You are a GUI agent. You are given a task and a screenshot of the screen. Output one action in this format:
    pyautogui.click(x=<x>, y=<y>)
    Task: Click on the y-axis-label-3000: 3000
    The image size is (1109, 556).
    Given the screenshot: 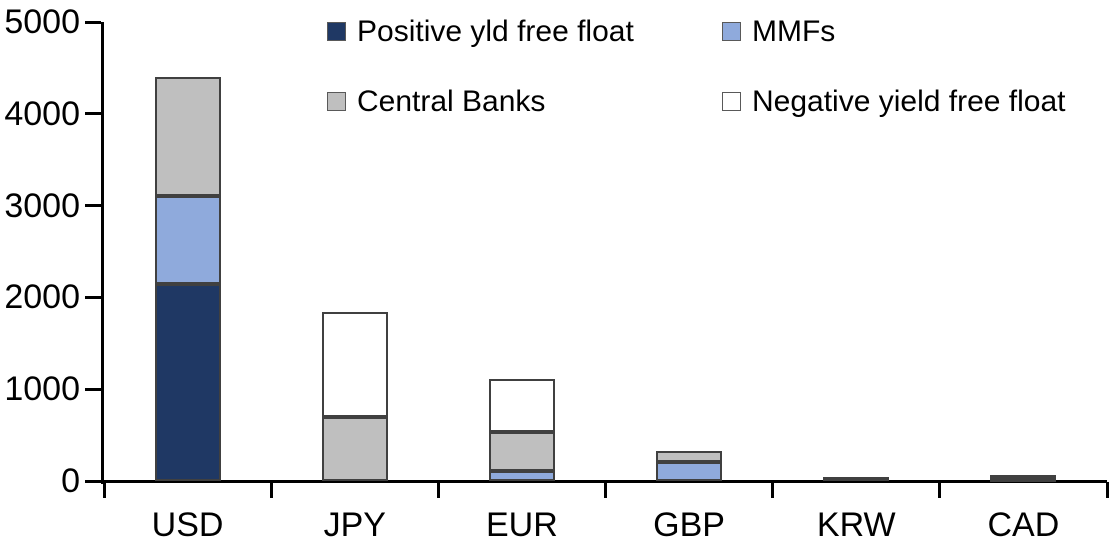 What is the action you would take?
    pyautogui.click(x=42, y=205)
    